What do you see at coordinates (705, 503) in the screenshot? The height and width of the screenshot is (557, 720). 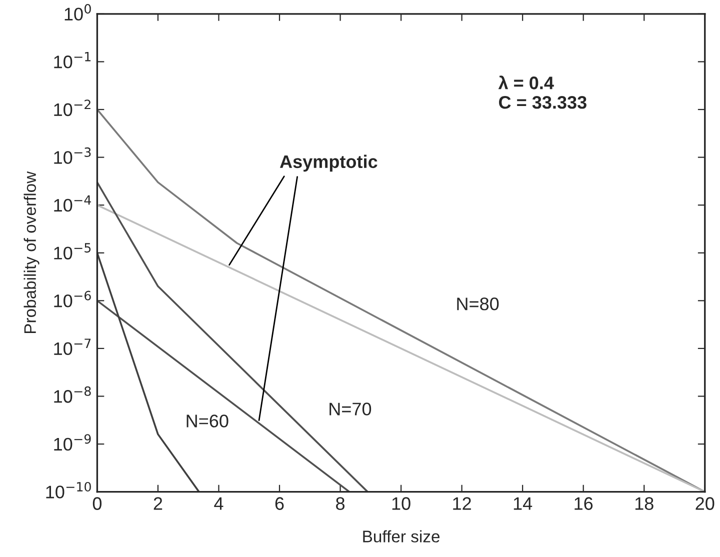 I see `x-tick-label: 20` at bounding box center [705, 503].